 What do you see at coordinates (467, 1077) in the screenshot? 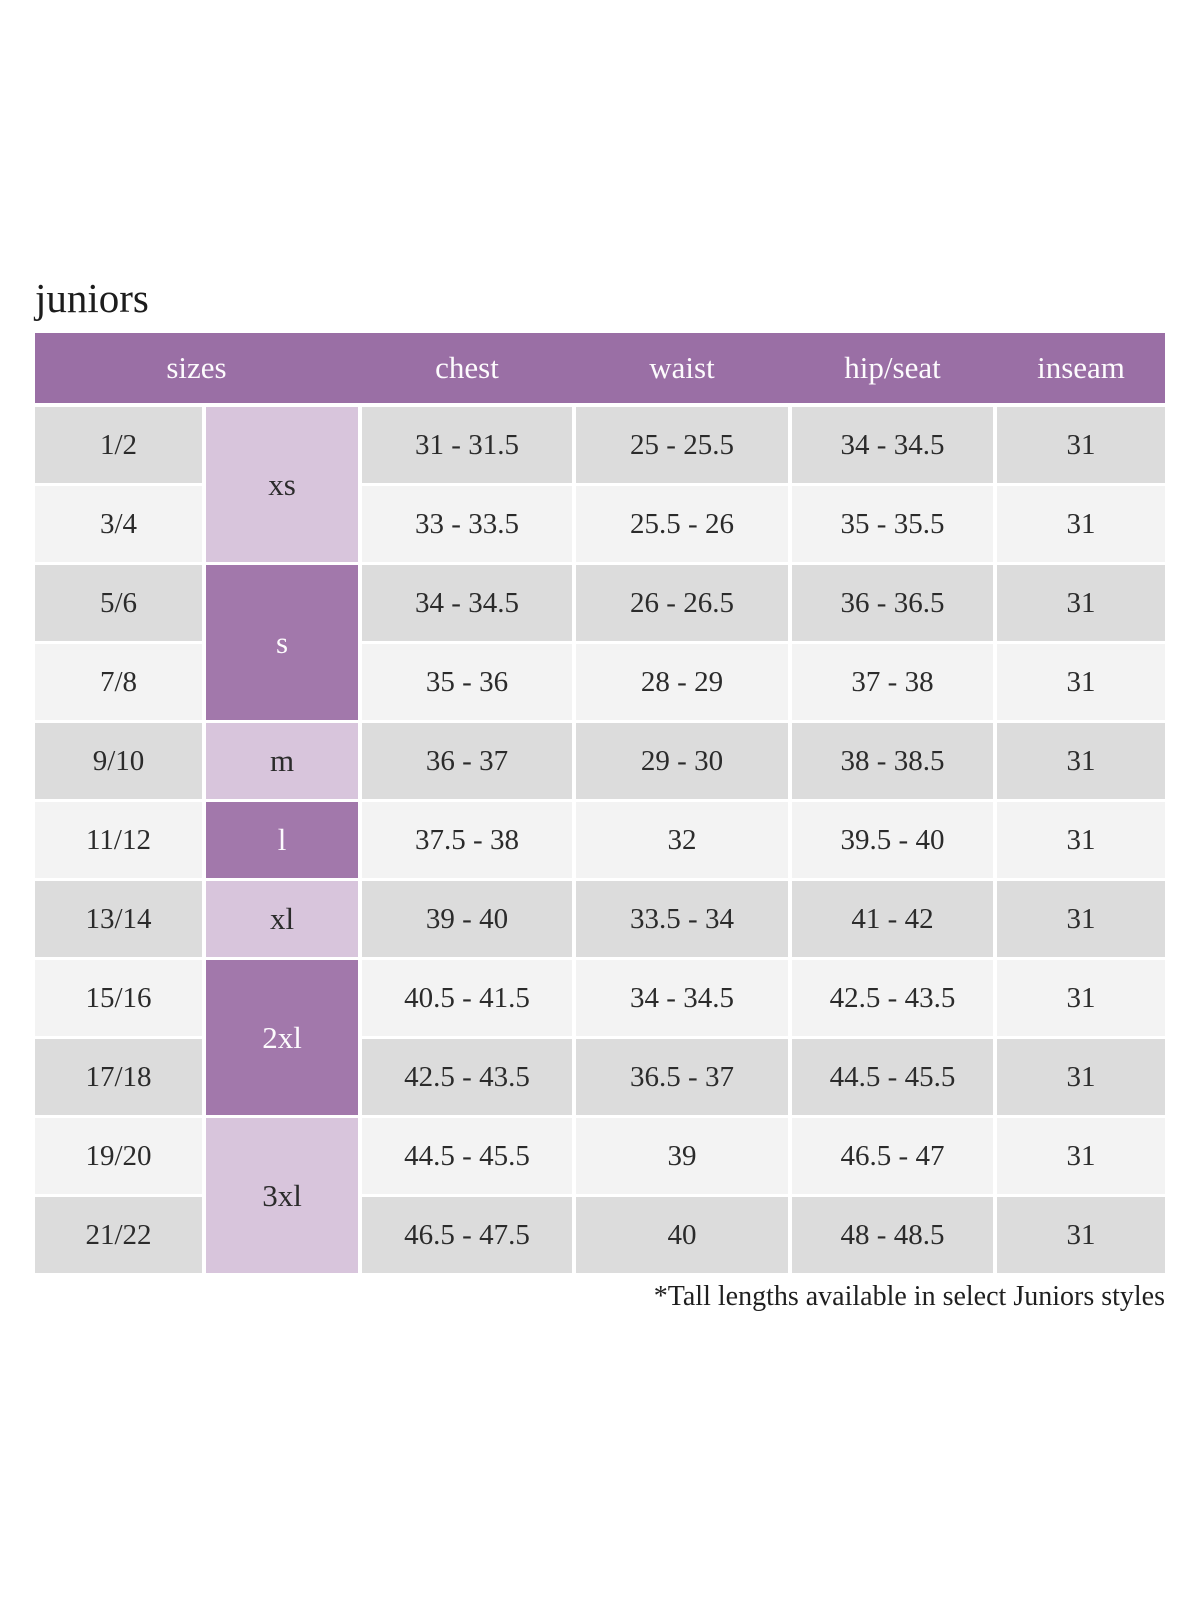
I see `cell-chest: 42.5 - 43.5` at bounding box center [467, 1077].